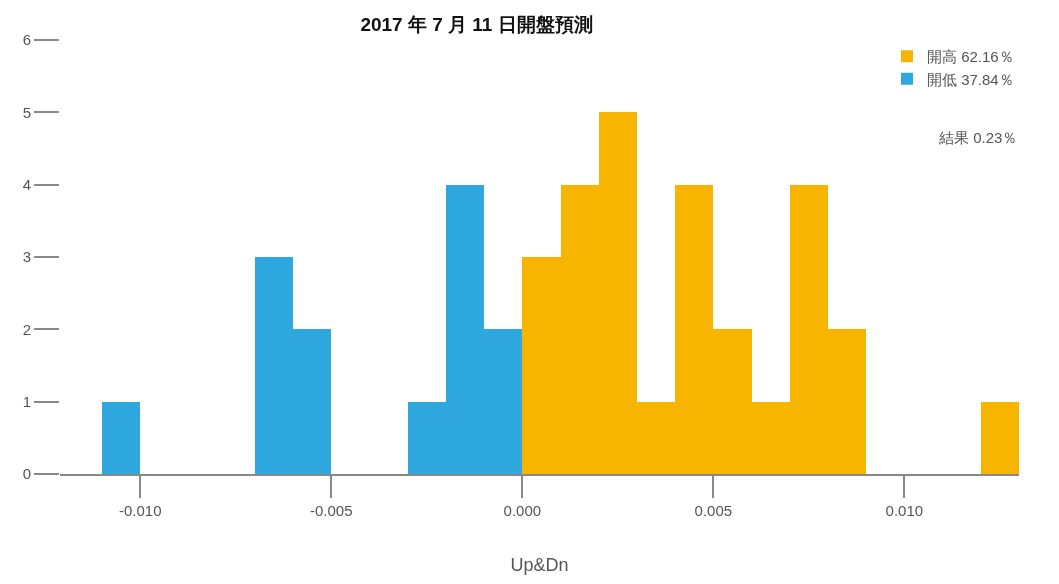  I want to click on x-tick-label: 0.010, so click(904, 510).